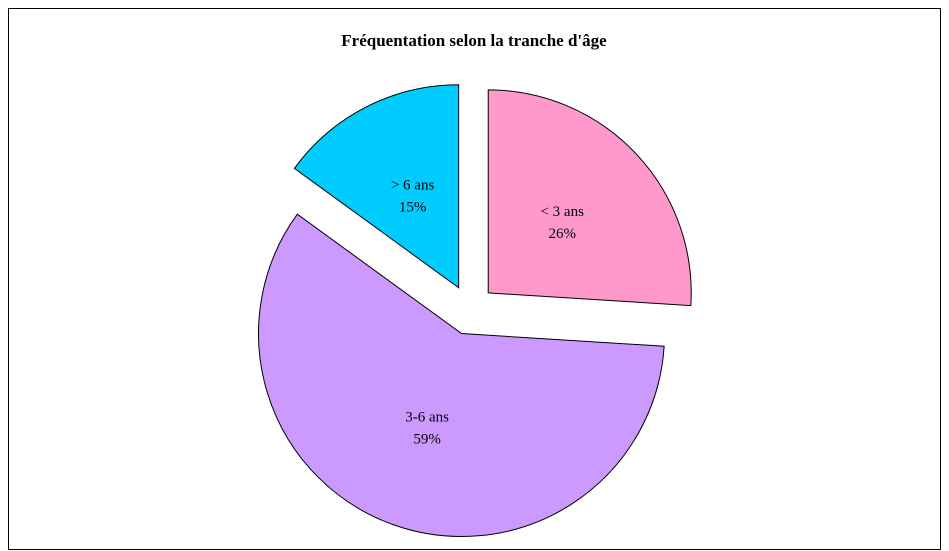 The width and height of the screenshot is (949, 551). What do you see at coordinates (413, 186) in the screenshot?
I see `slice-category-label: > 6 ans` at bounding box center [413, 186].